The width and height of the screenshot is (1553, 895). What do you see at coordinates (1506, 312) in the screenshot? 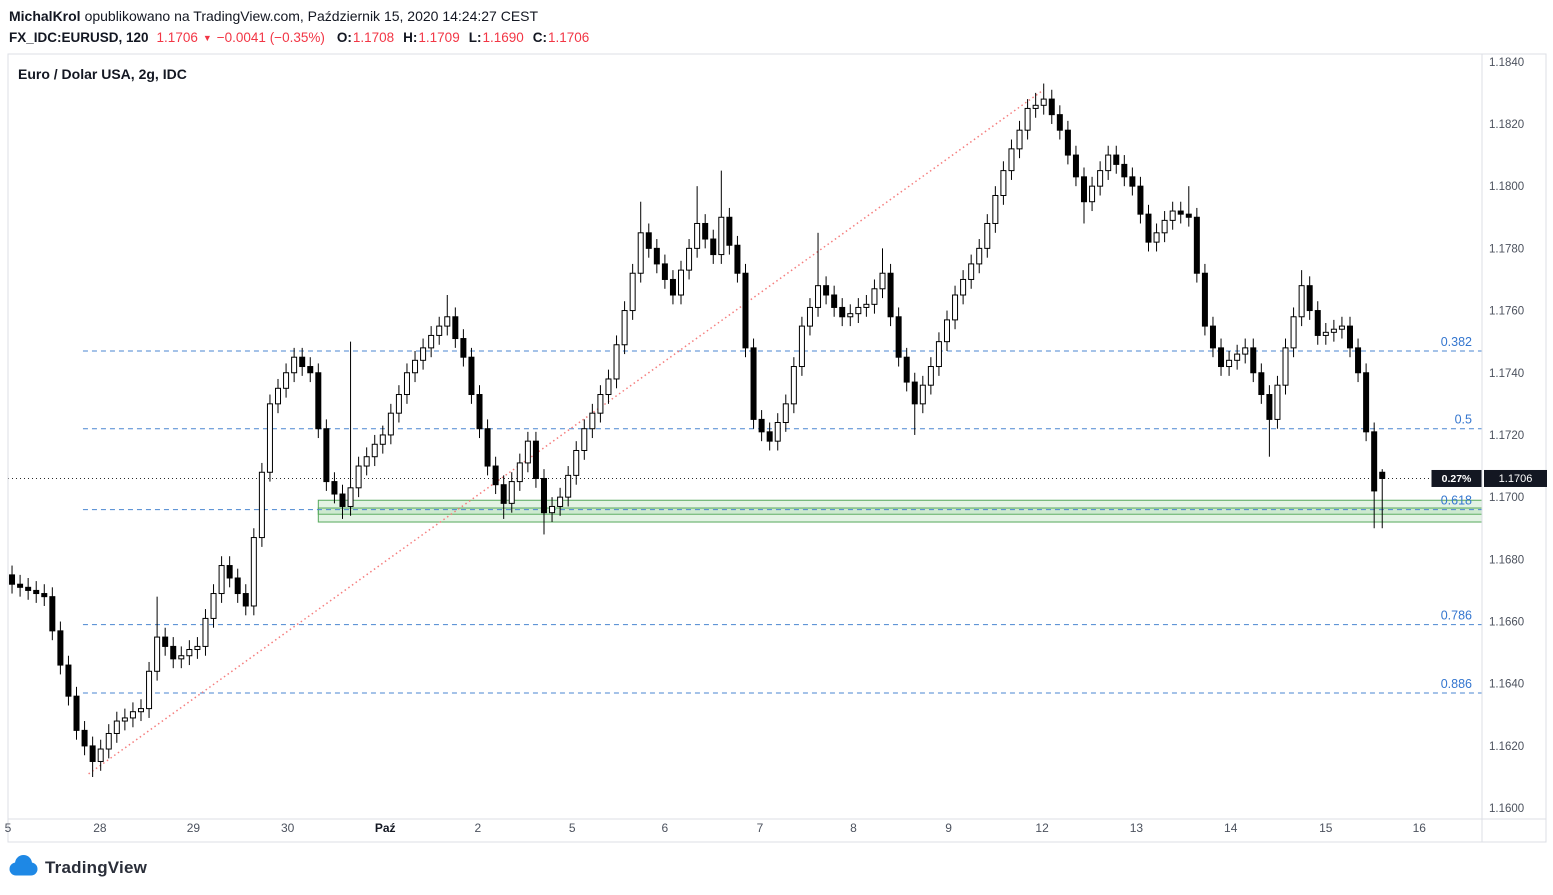
I see `price-axis-label: 1.1760` at bounding box center [1506, 312].